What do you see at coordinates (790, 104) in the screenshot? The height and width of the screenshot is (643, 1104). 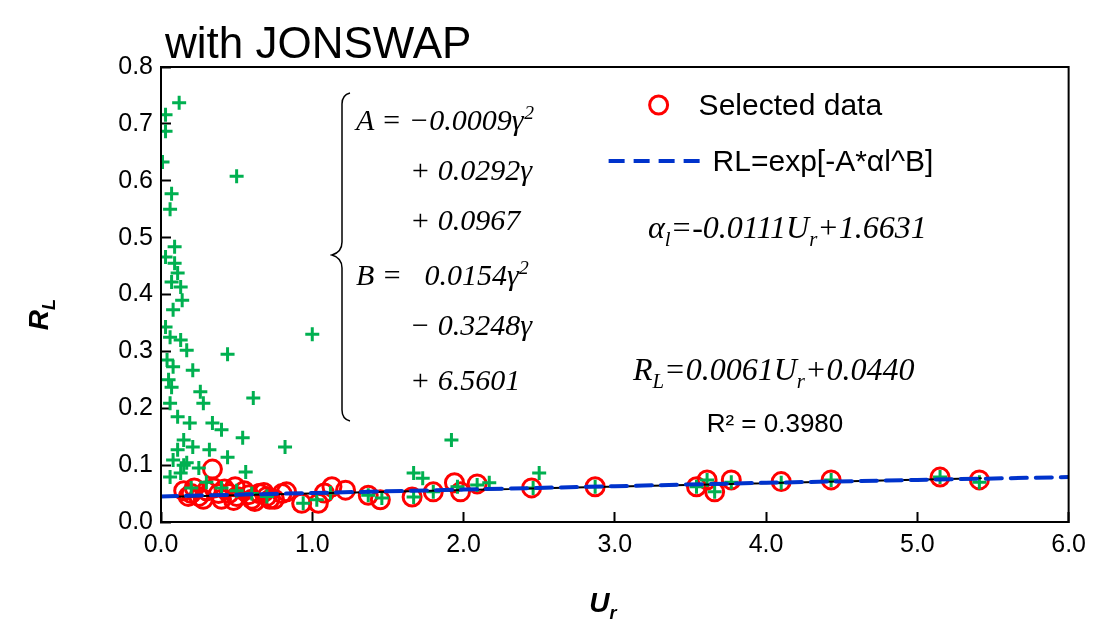 I see `legend-label: Selected data` at bounding box center [790, 104].